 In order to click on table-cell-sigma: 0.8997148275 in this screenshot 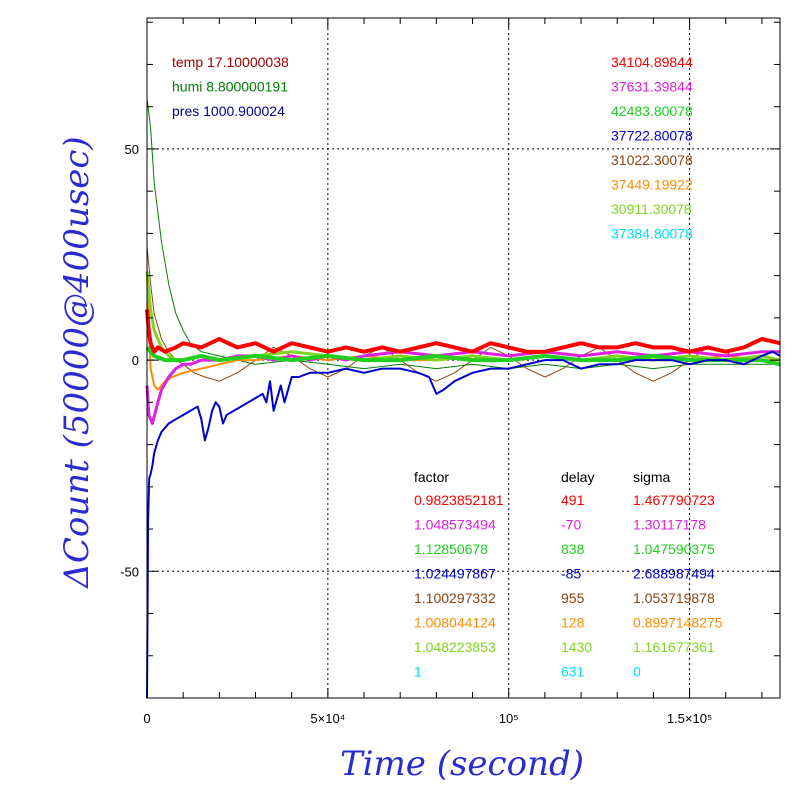, I will do `click(678, 623)`.